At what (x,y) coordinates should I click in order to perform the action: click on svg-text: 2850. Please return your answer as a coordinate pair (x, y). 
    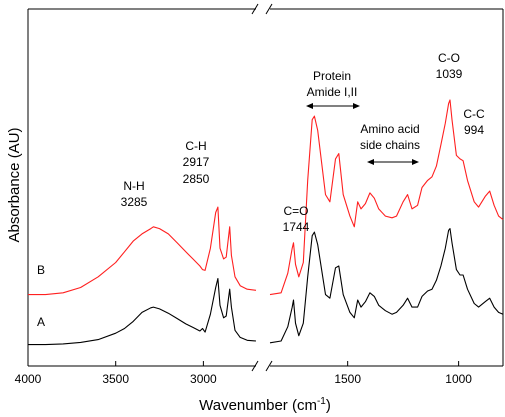
    Looking at the image, I should click on (196, 179).